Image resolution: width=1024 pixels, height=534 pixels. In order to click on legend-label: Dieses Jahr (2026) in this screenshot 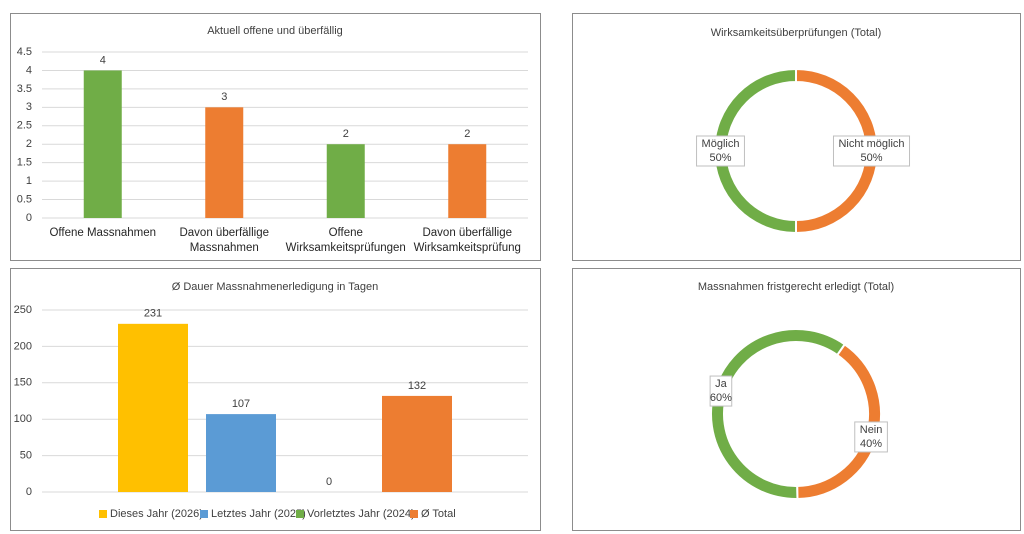, I will do `click(156, 514)`.